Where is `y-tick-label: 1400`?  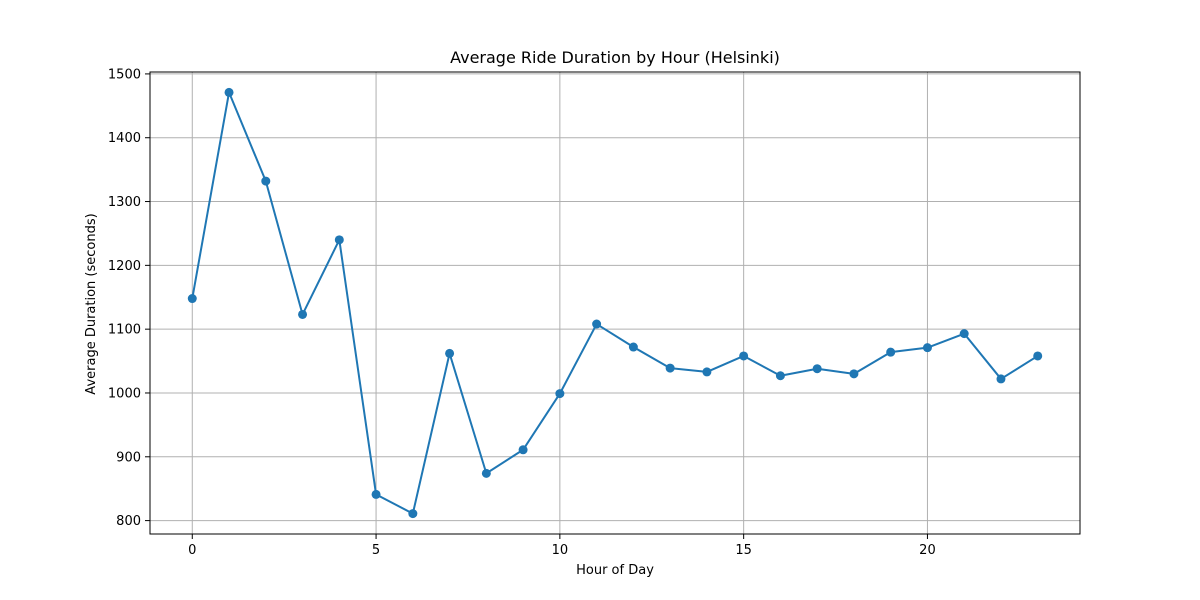
y-tick-label: 1400 is located at coordinates (124, 138).